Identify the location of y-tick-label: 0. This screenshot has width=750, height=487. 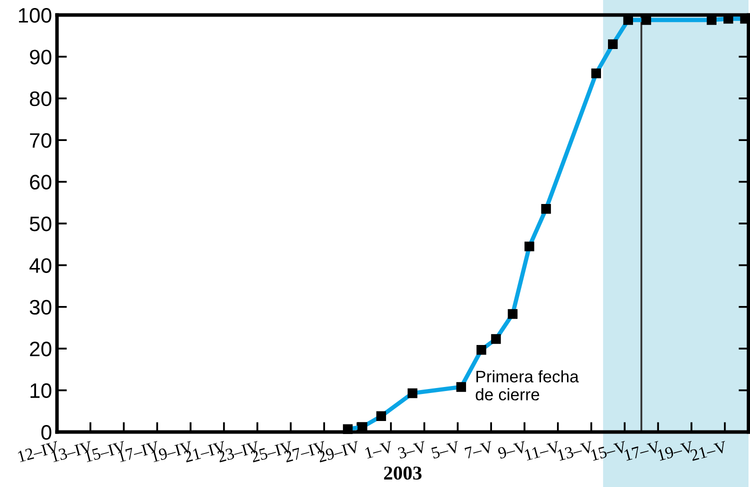
(46, 432).